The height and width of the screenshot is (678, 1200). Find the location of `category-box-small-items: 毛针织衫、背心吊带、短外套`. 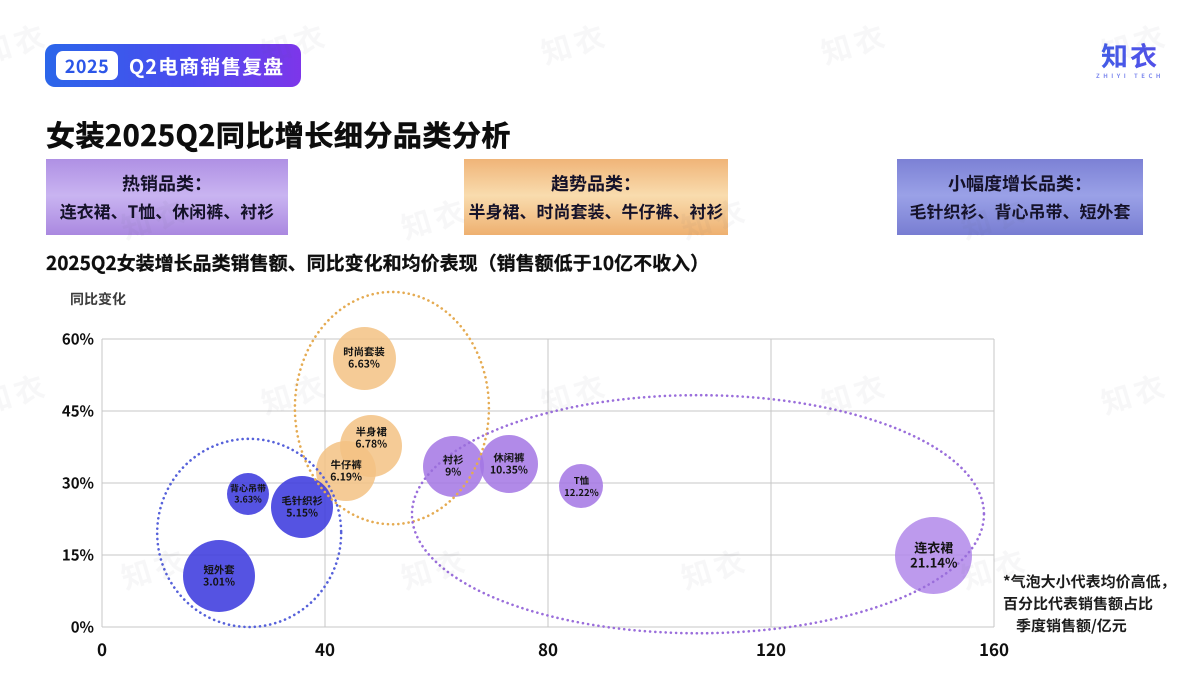

category-box-small-items: 毛针织衫、背心吊带、短外套 is located at coordinates (1020, 210).